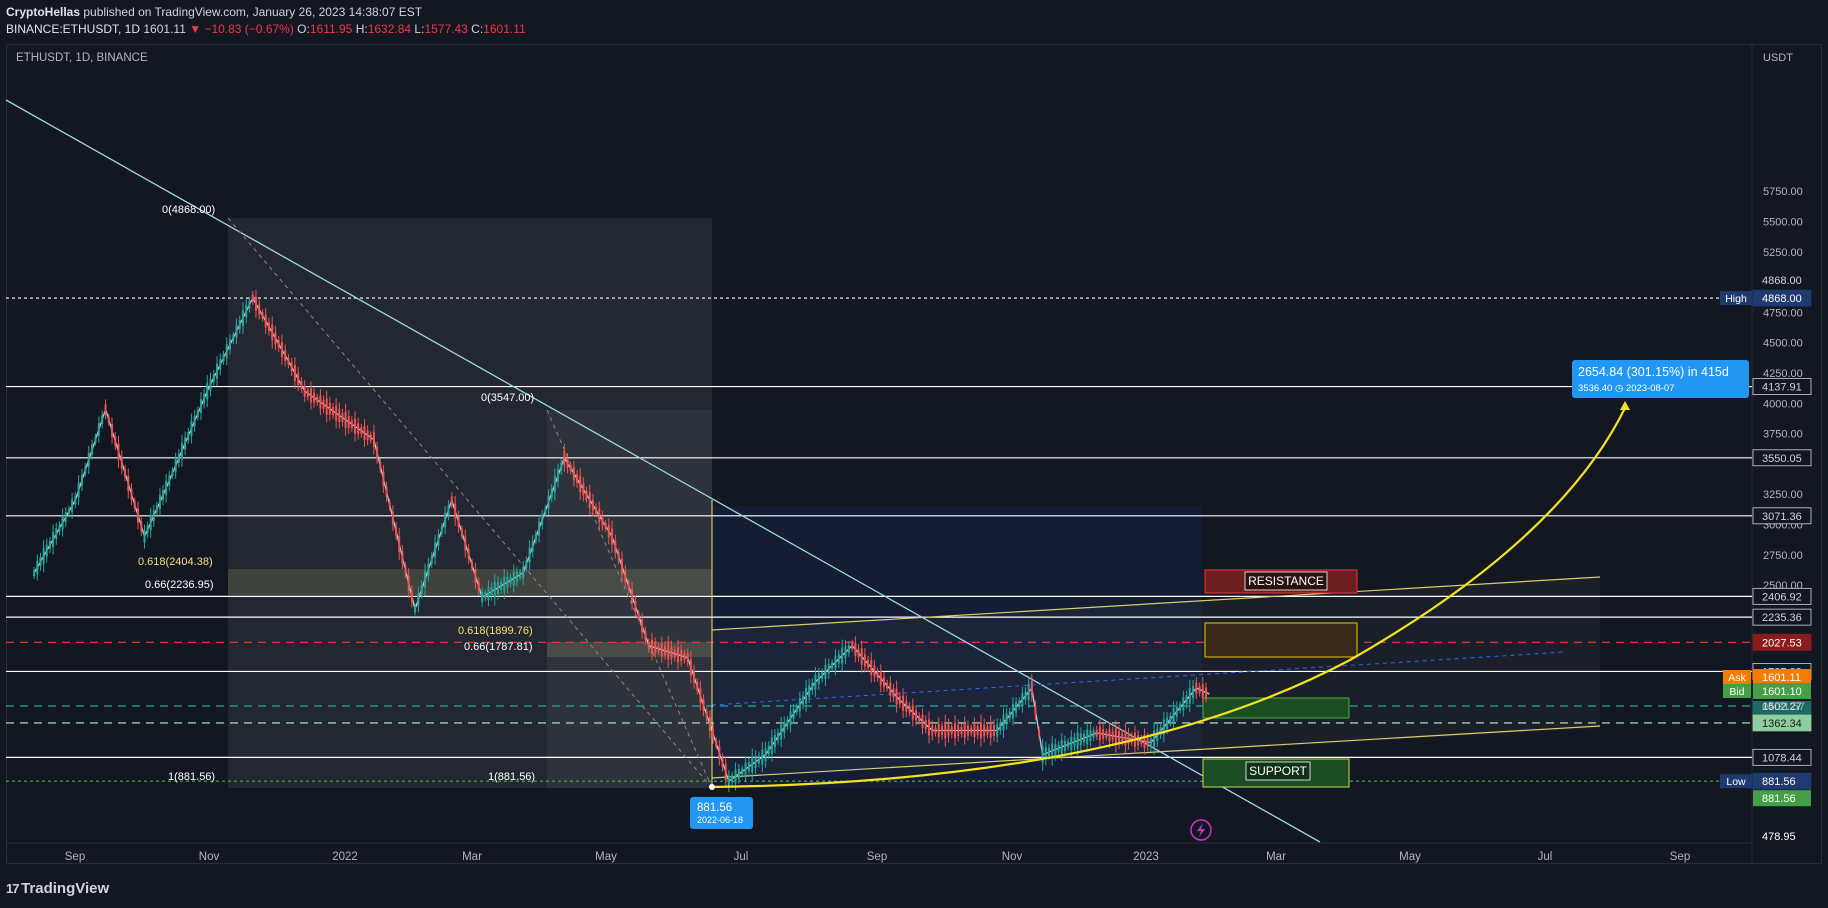  I want to click on bid-price-tag-box, so click(1782, 690).